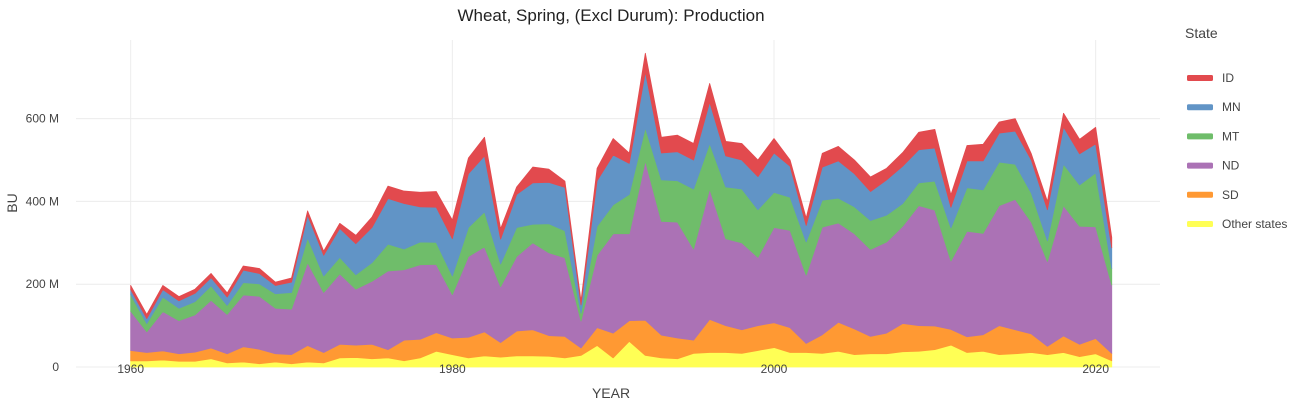 Image resolution: width=1309 pixels, height=405 pixels. Describe the element at coordinates (611, 392) in the screenshot. I see `x-axis-title: YEAR` at that location.